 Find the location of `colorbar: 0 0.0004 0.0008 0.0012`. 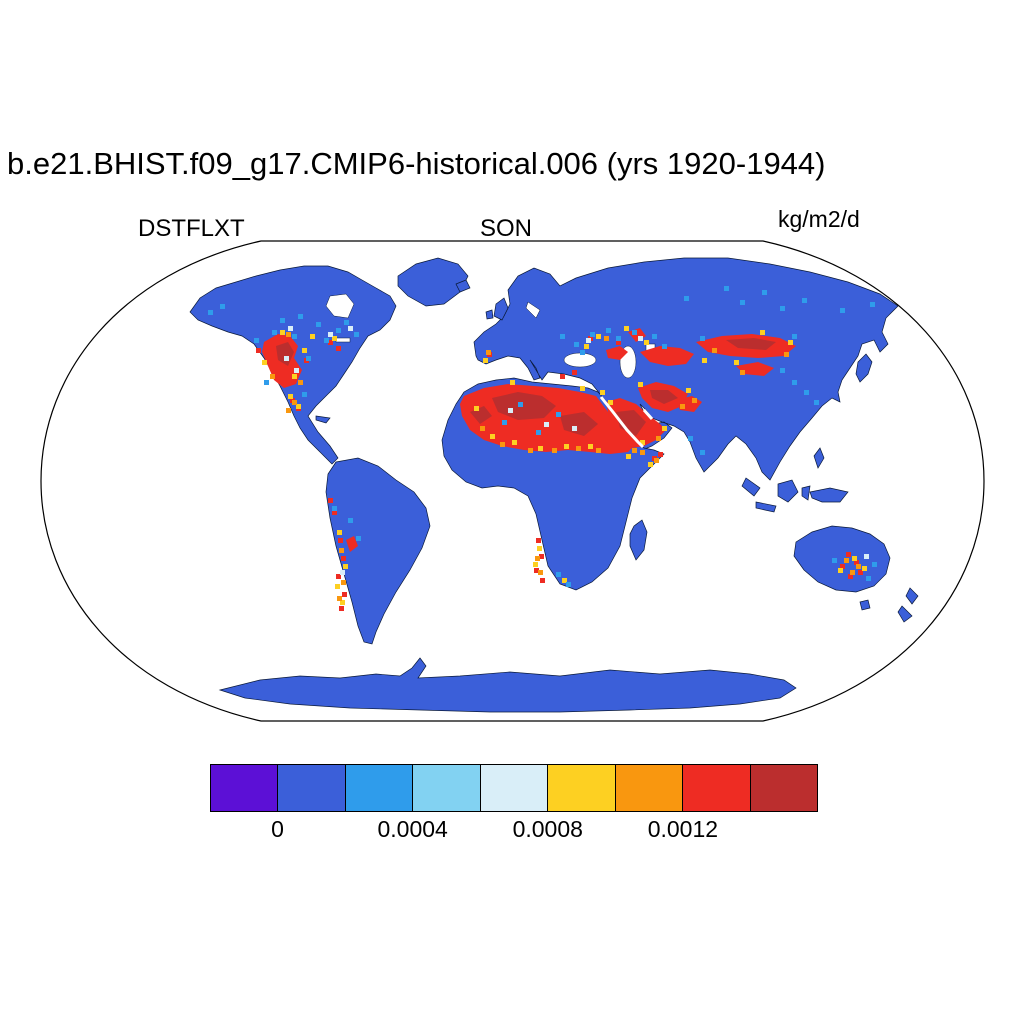

colorbar: 0 0.0004 0.0008 0.0012 is located at coordinates (514, 803).